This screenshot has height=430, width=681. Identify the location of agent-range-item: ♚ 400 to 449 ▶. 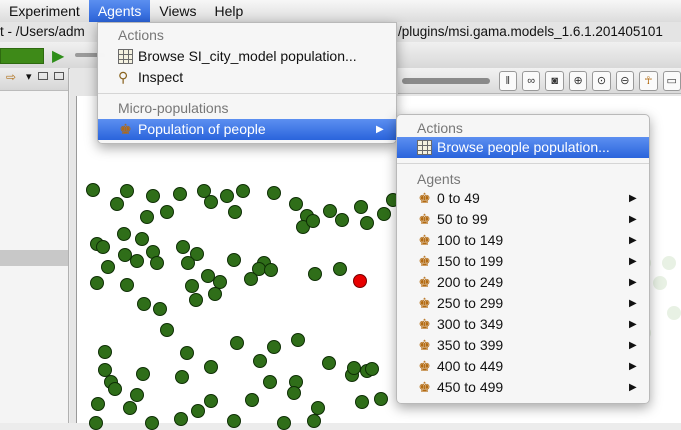
(523, 366).